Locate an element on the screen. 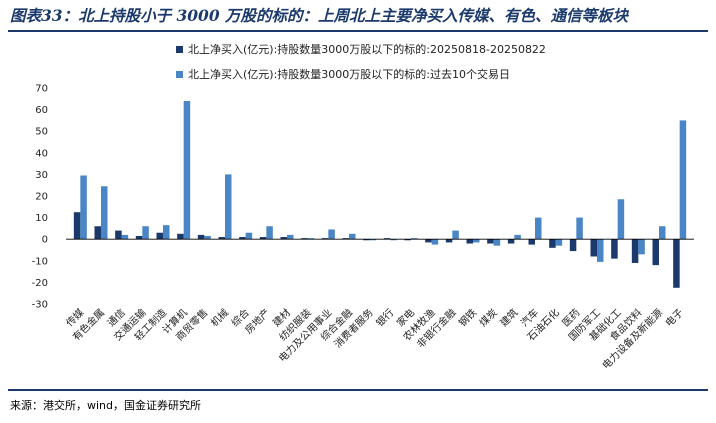  x-tick-label: 建筑 is located at coordinates (508, 317).